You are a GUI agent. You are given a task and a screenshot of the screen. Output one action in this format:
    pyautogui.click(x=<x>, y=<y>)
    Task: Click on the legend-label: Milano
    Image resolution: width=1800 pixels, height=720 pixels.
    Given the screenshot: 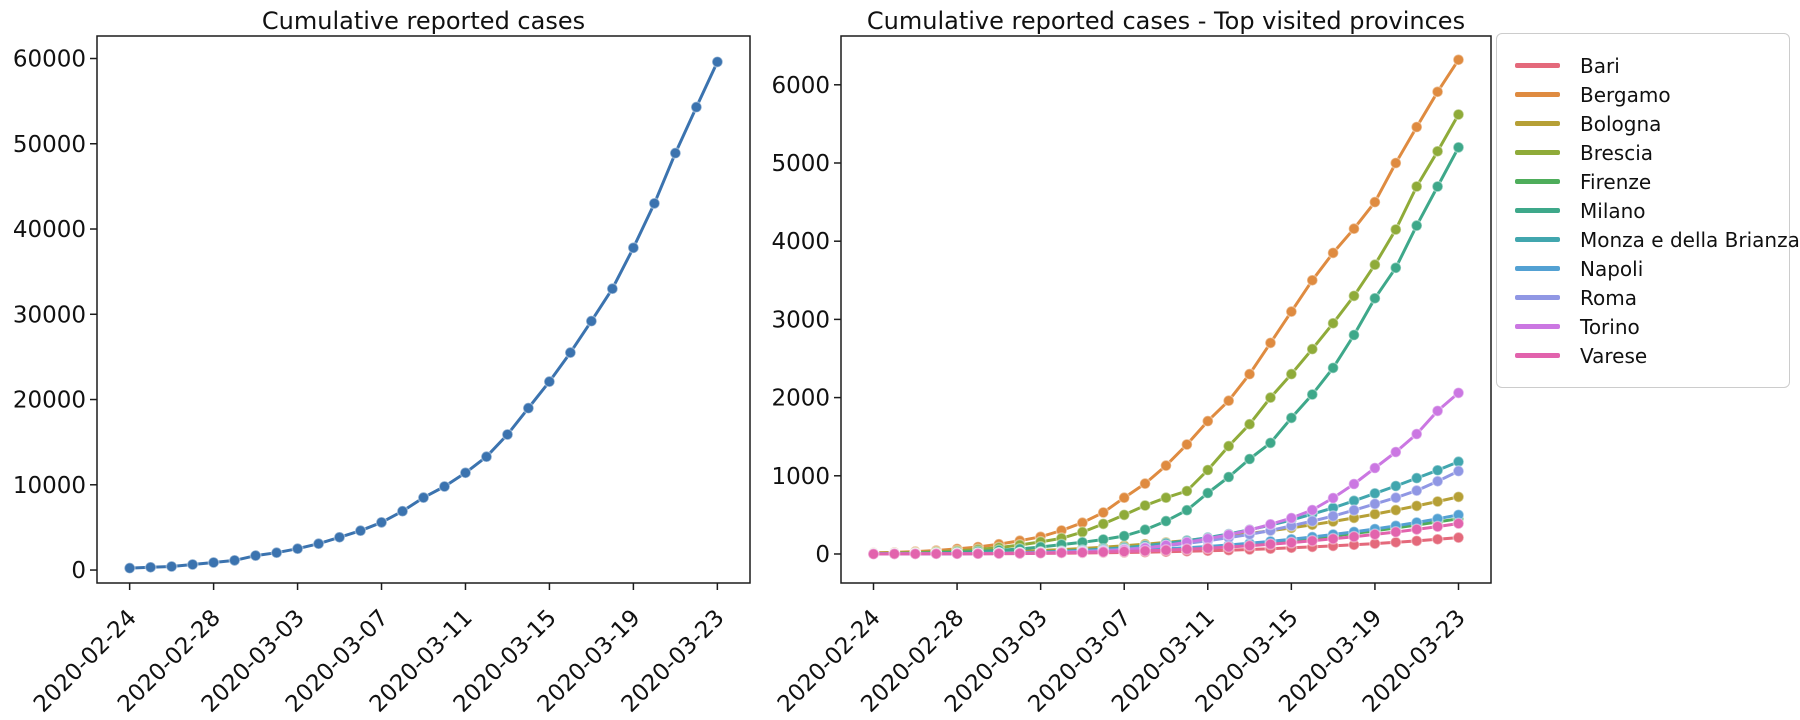 What is the action you would take?
    pyautogui.click(x=1613, y=210)
    